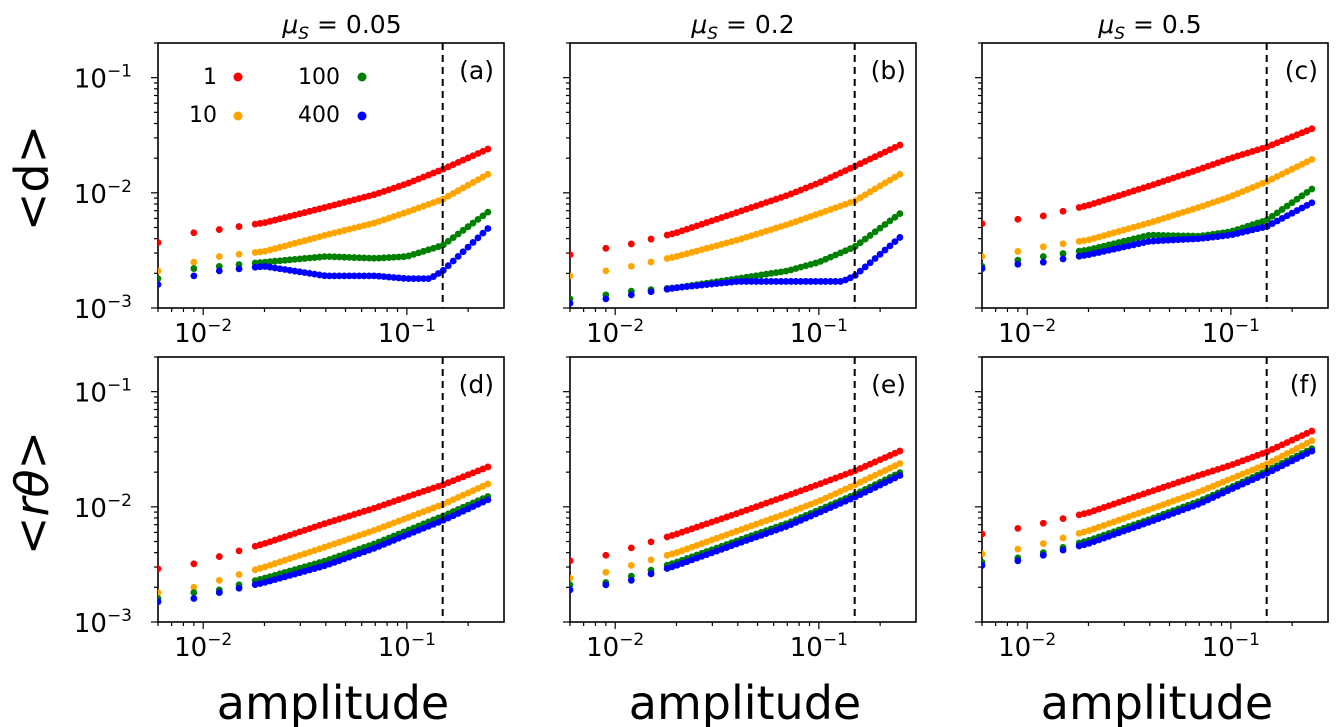 The height and width of the screenshot is (727, 1337). What do you see at coordinates (1157, 701) in the screenshot?
I see `xlabel-3: amplitude` at bounding box center [1157, 701].